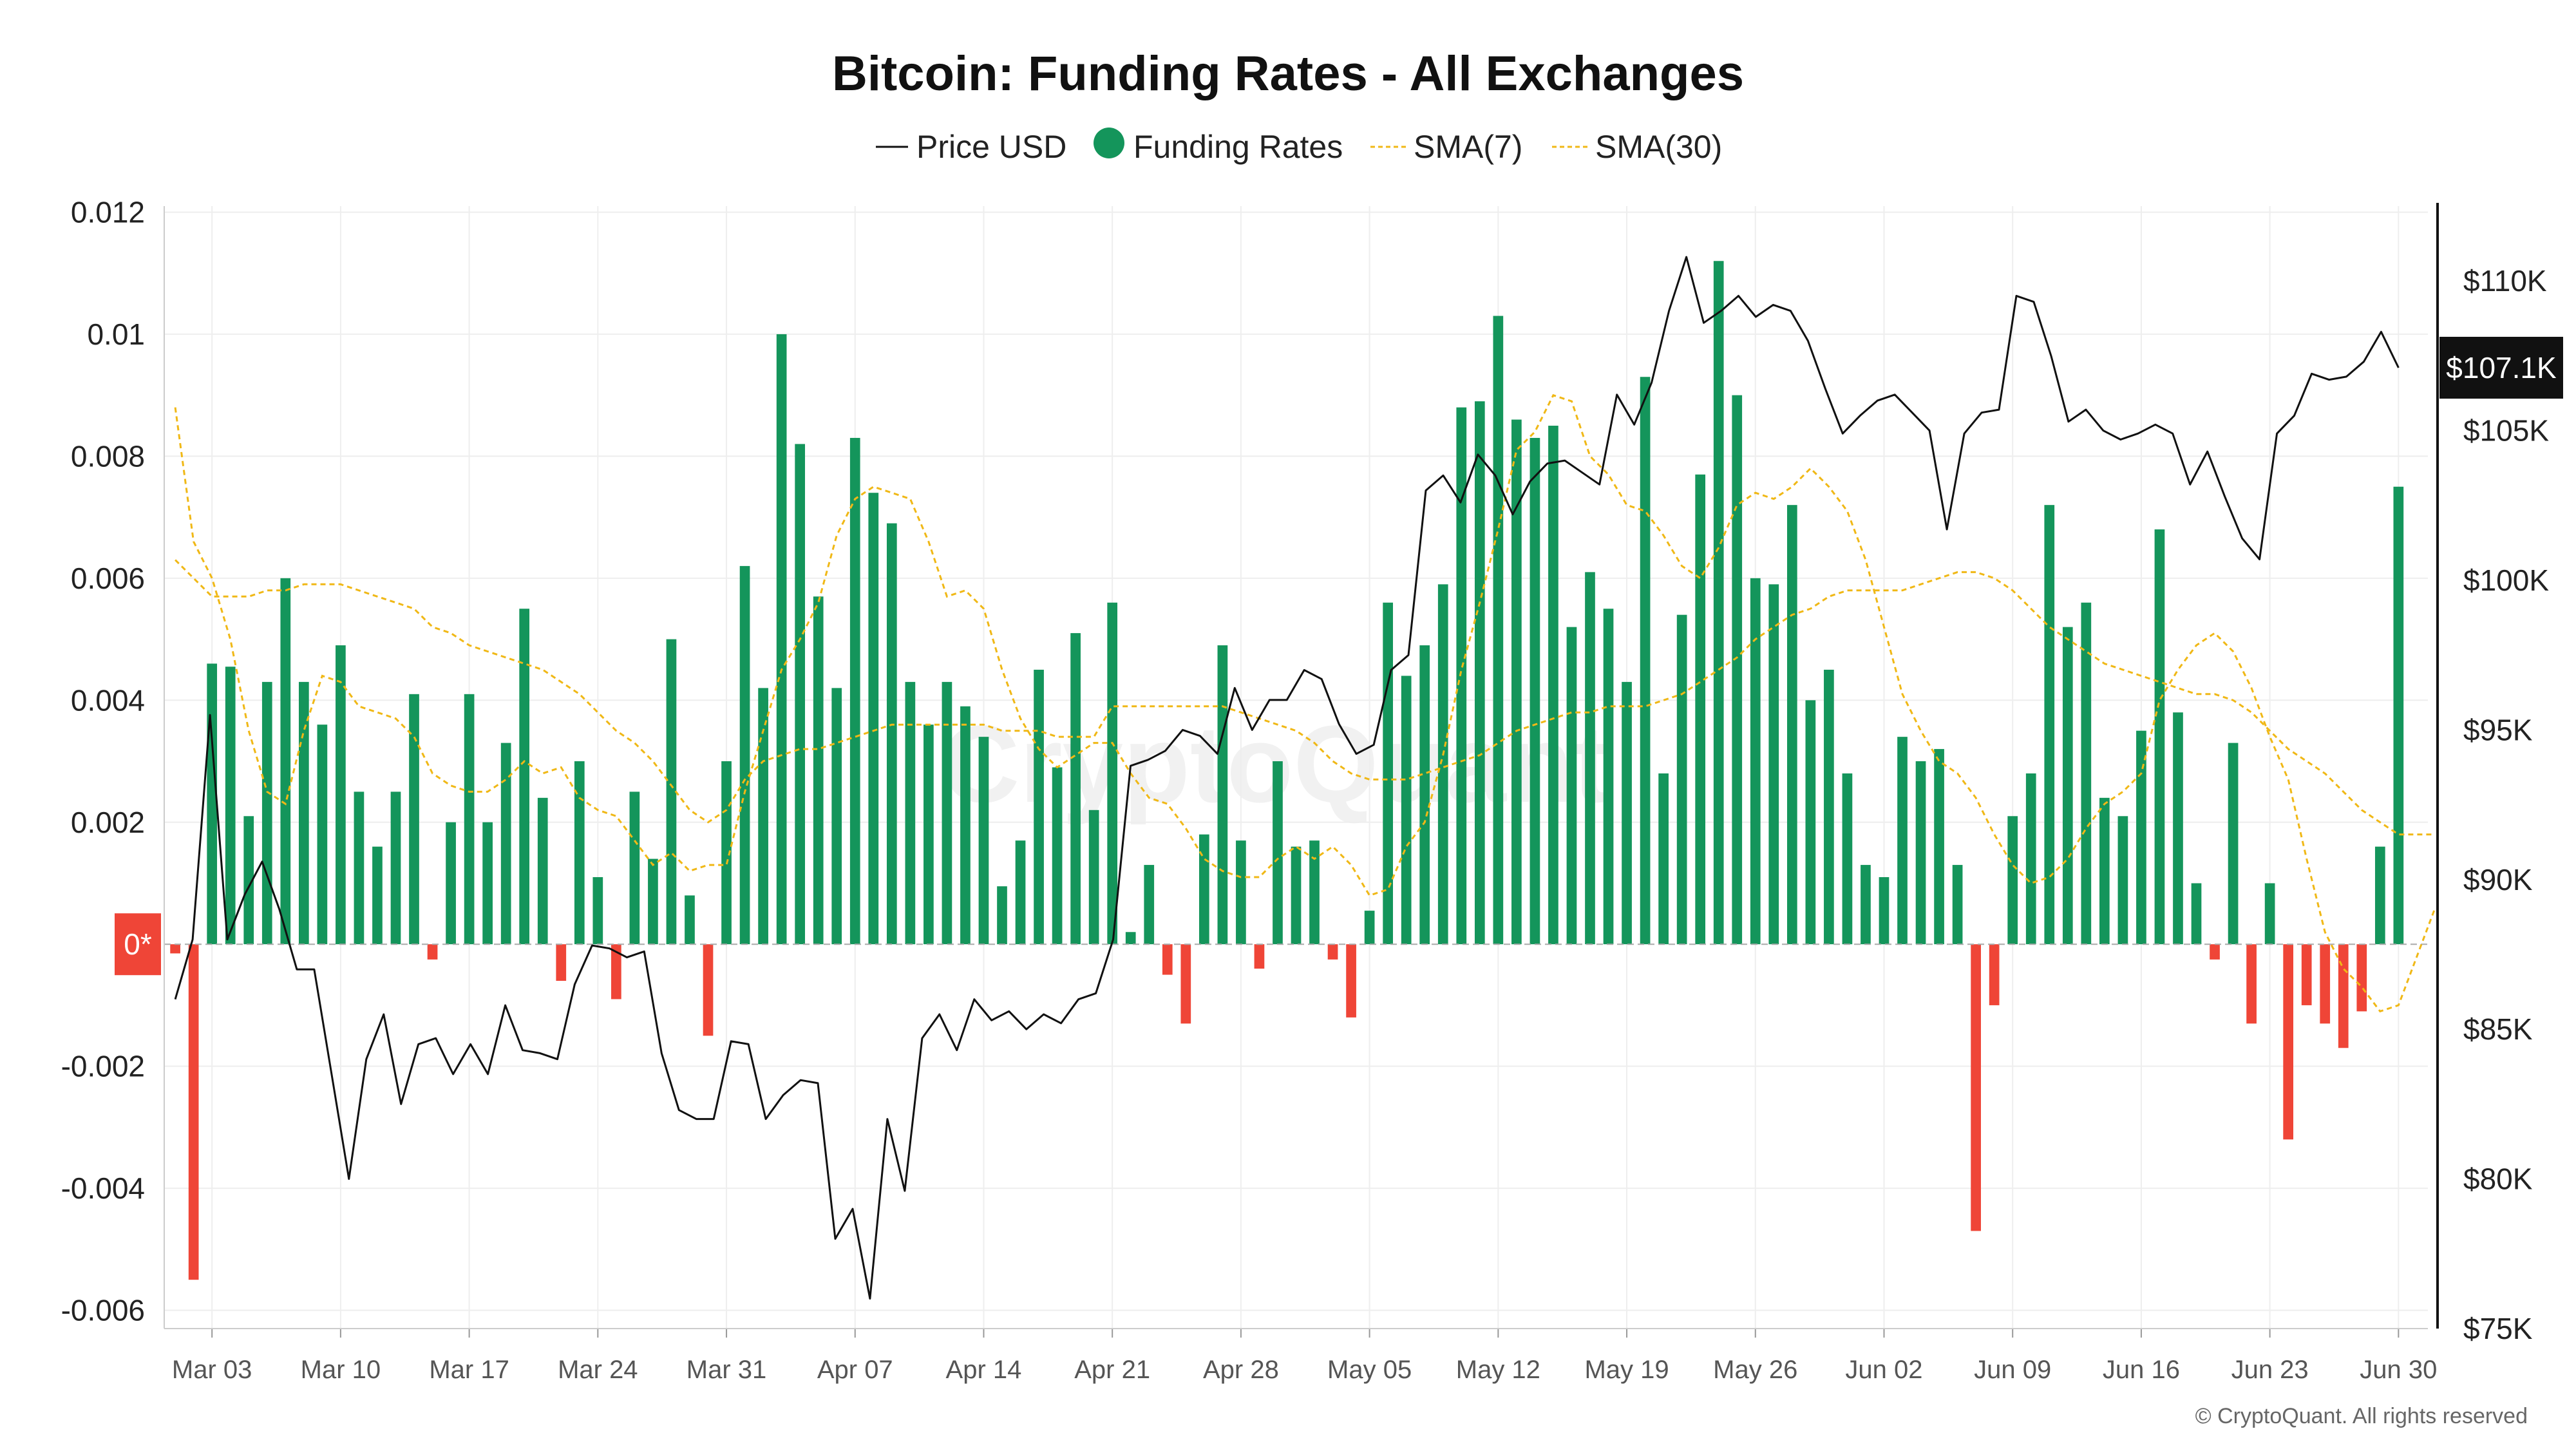 The image size is (2576, 1449). I want to click on right-tick-label: $90K, so click(2498, 879).